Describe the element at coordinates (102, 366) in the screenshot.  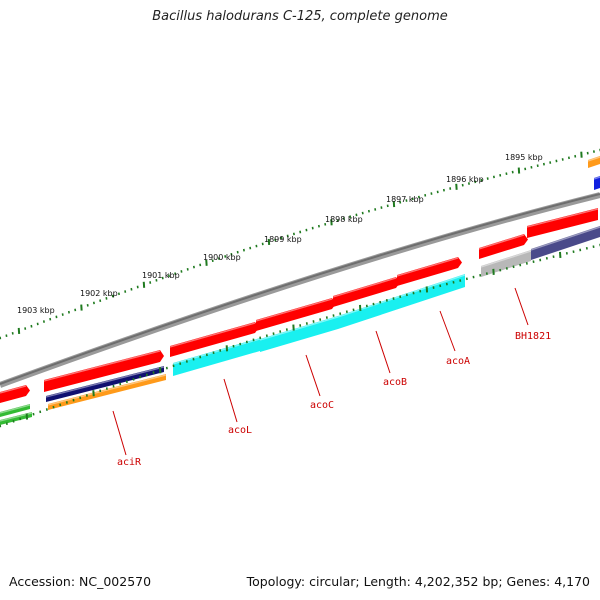
I see `cds-aciR-highlight` at that location.